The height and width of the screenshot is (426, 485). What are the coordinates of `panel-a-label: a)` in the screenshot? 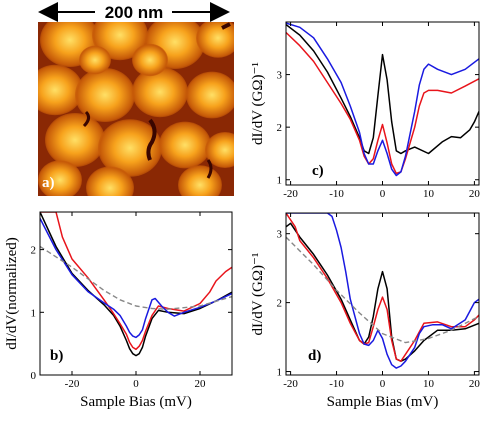 It's located at (48, 183).